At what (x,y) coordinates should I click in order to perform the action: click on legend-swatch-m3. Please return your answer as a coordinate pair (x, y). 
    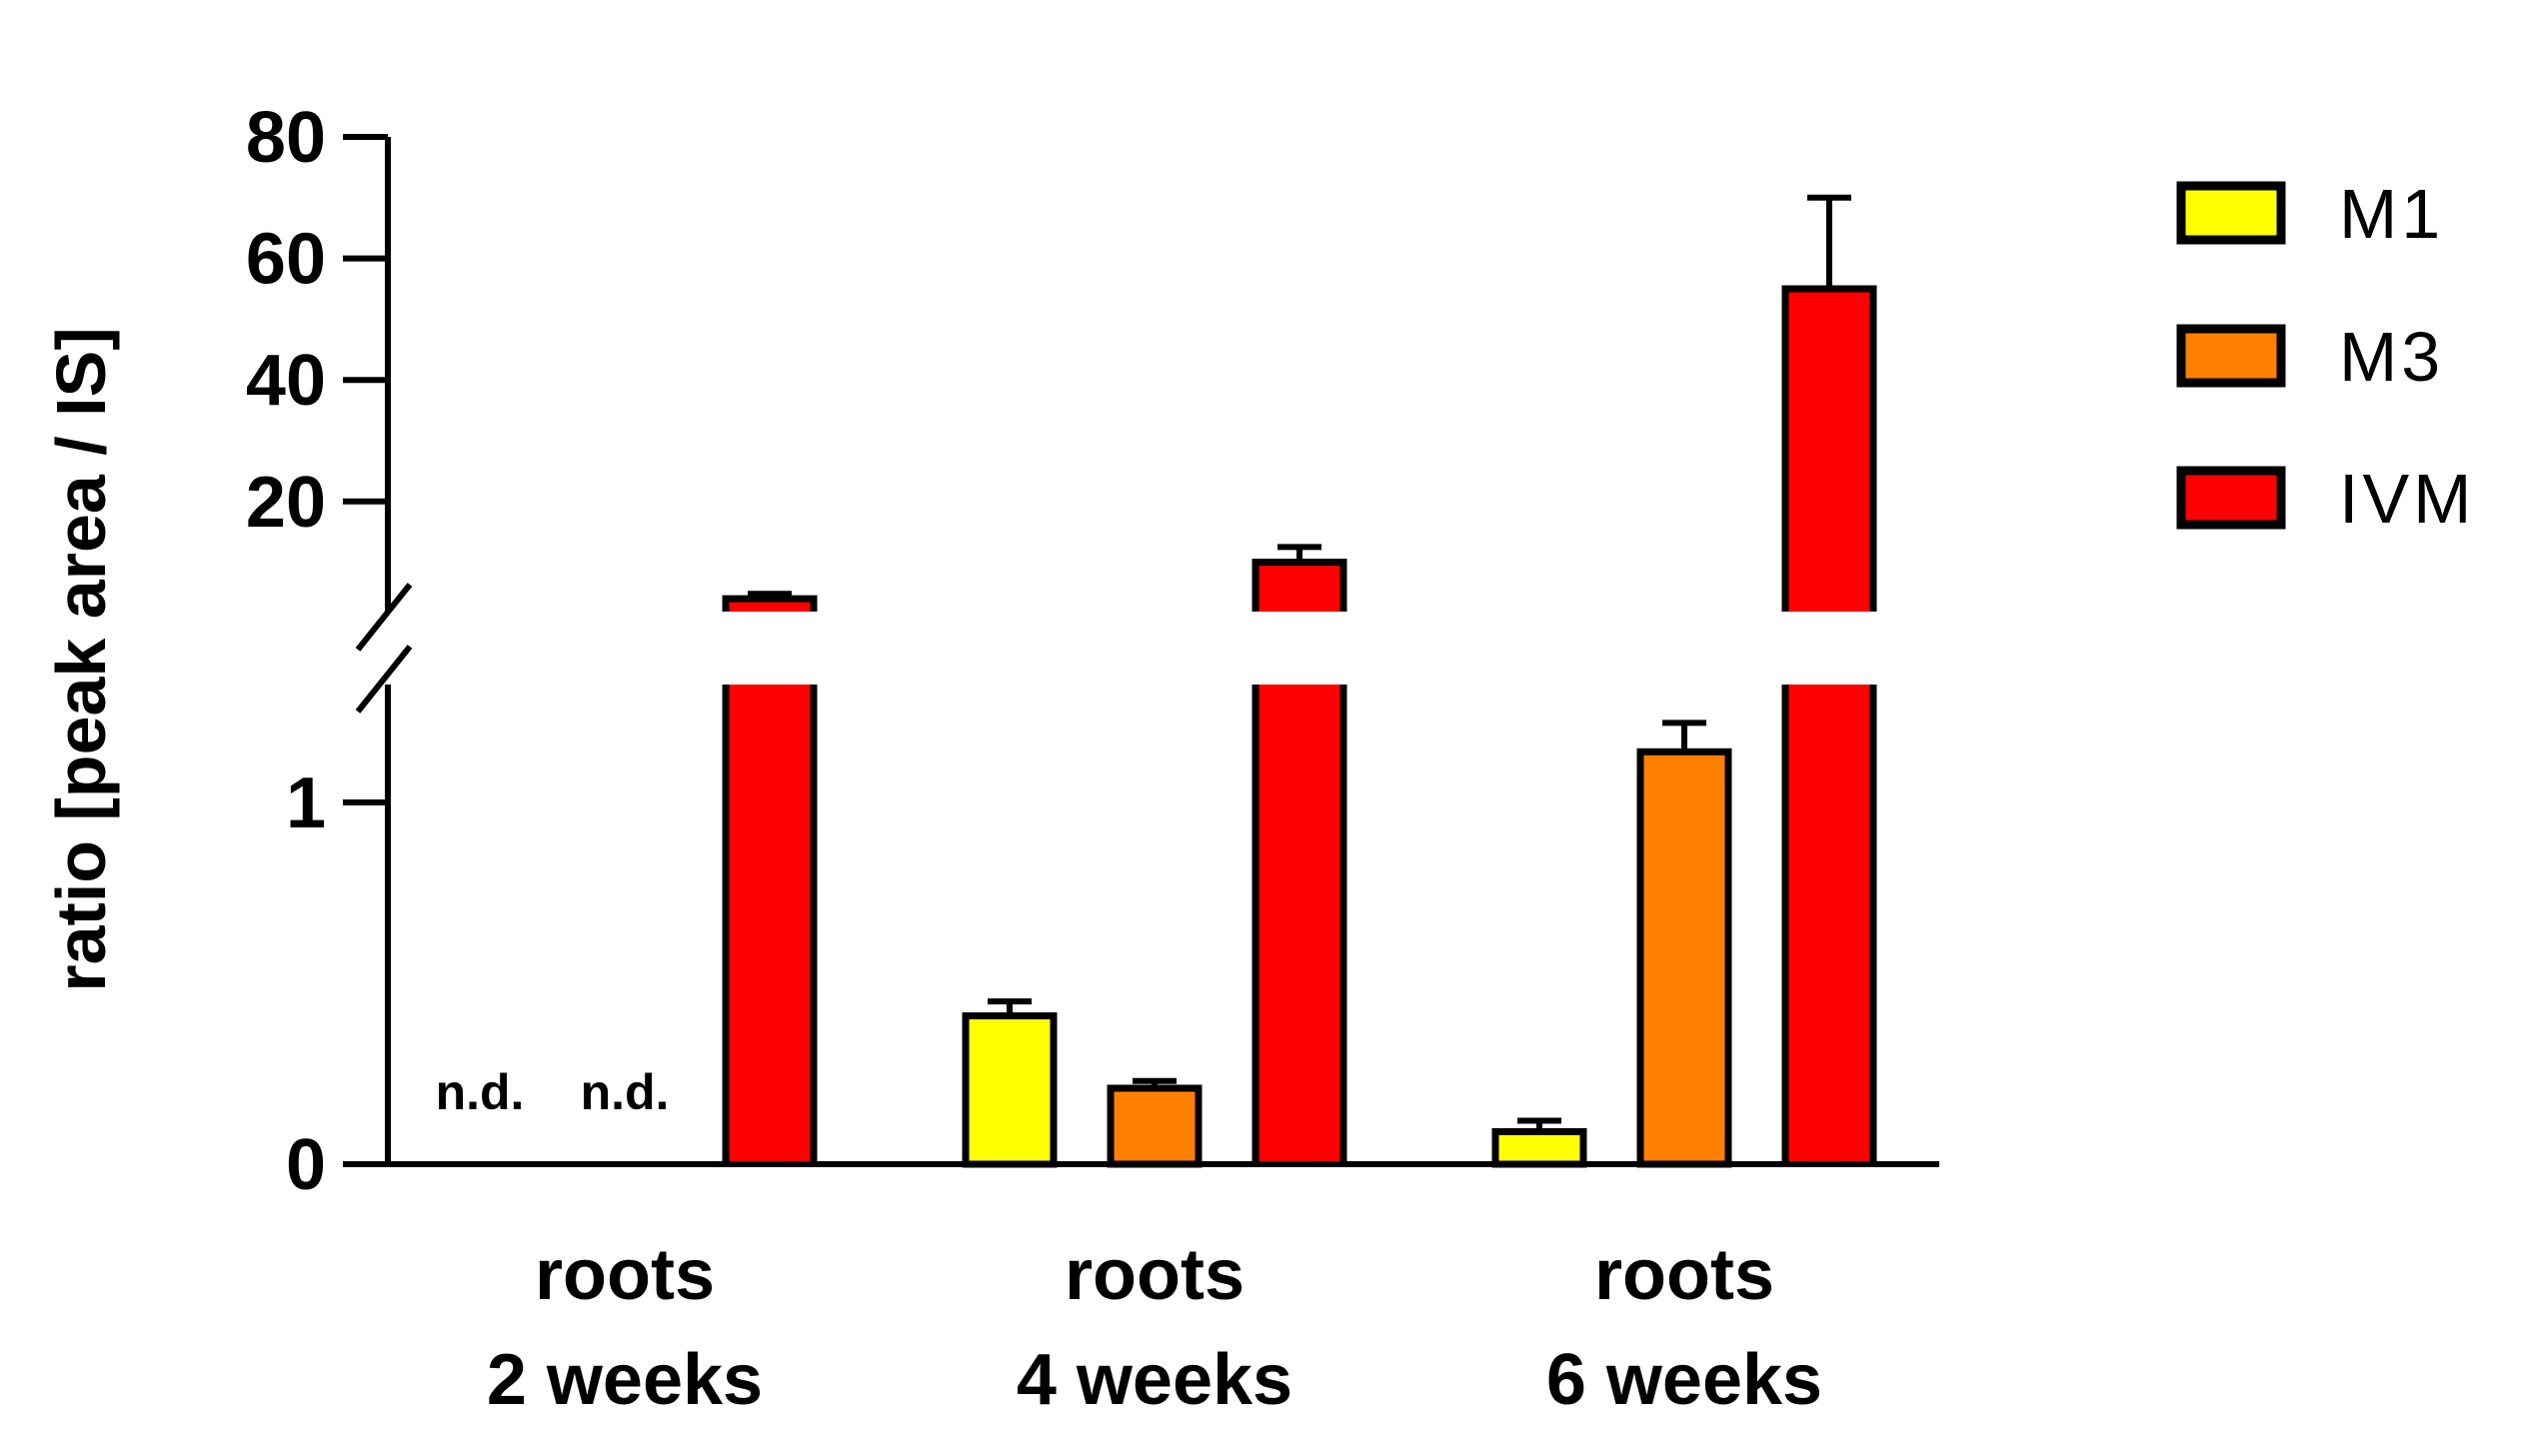
    Looking at the image, I should click on (2231, 356).